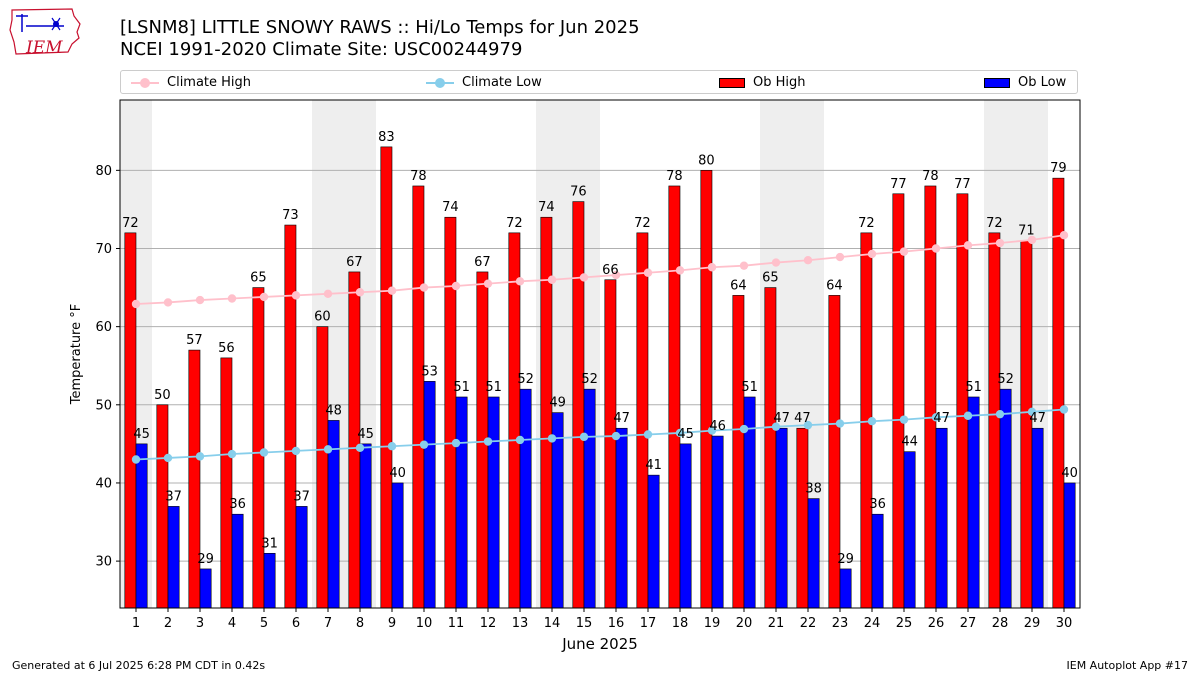  Describe the element at coordinates (834, 285) in the screenshot. I see `label-ob-high-23: 64` at that location.